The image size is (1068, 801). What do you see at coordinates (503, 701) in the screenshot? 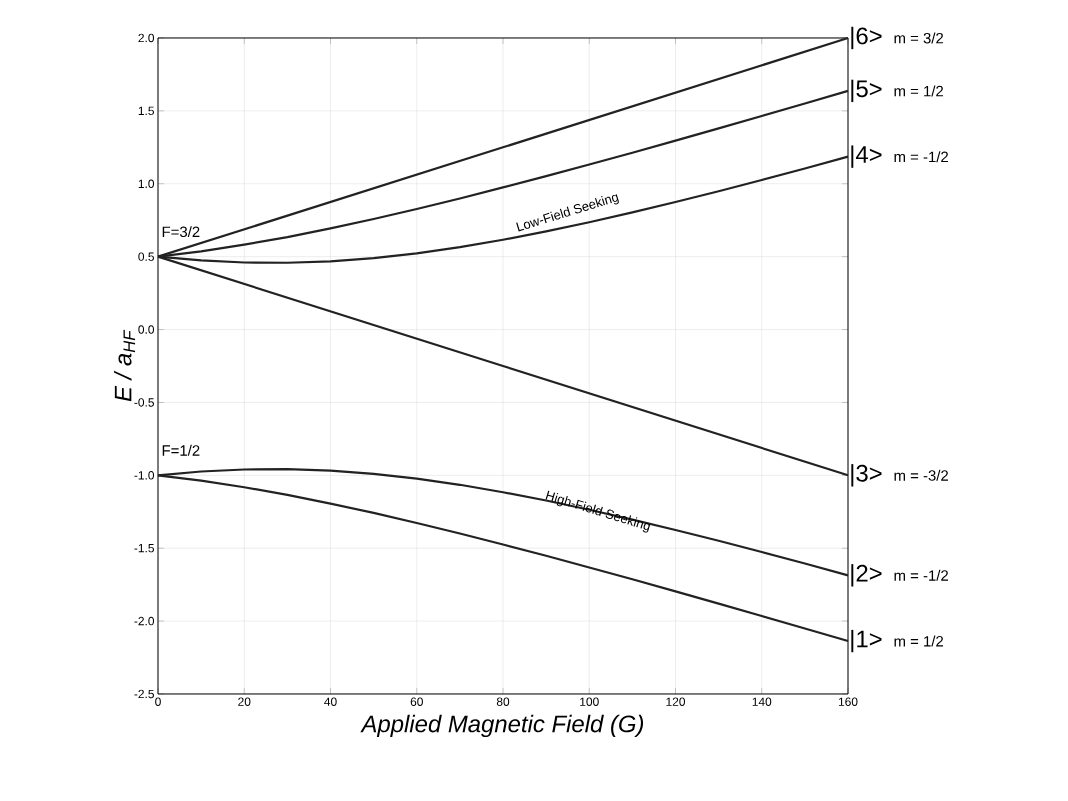
I see `x-tick-label: 80` at bounding box center [503, 701].